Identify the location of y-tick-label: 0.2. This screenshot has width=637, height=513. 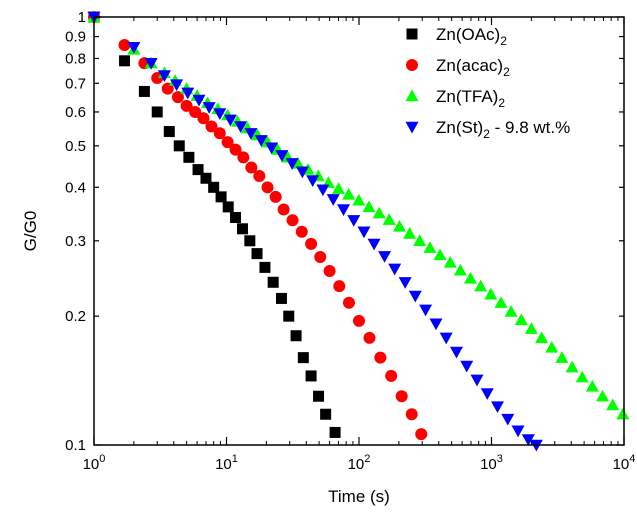
(75, 316).